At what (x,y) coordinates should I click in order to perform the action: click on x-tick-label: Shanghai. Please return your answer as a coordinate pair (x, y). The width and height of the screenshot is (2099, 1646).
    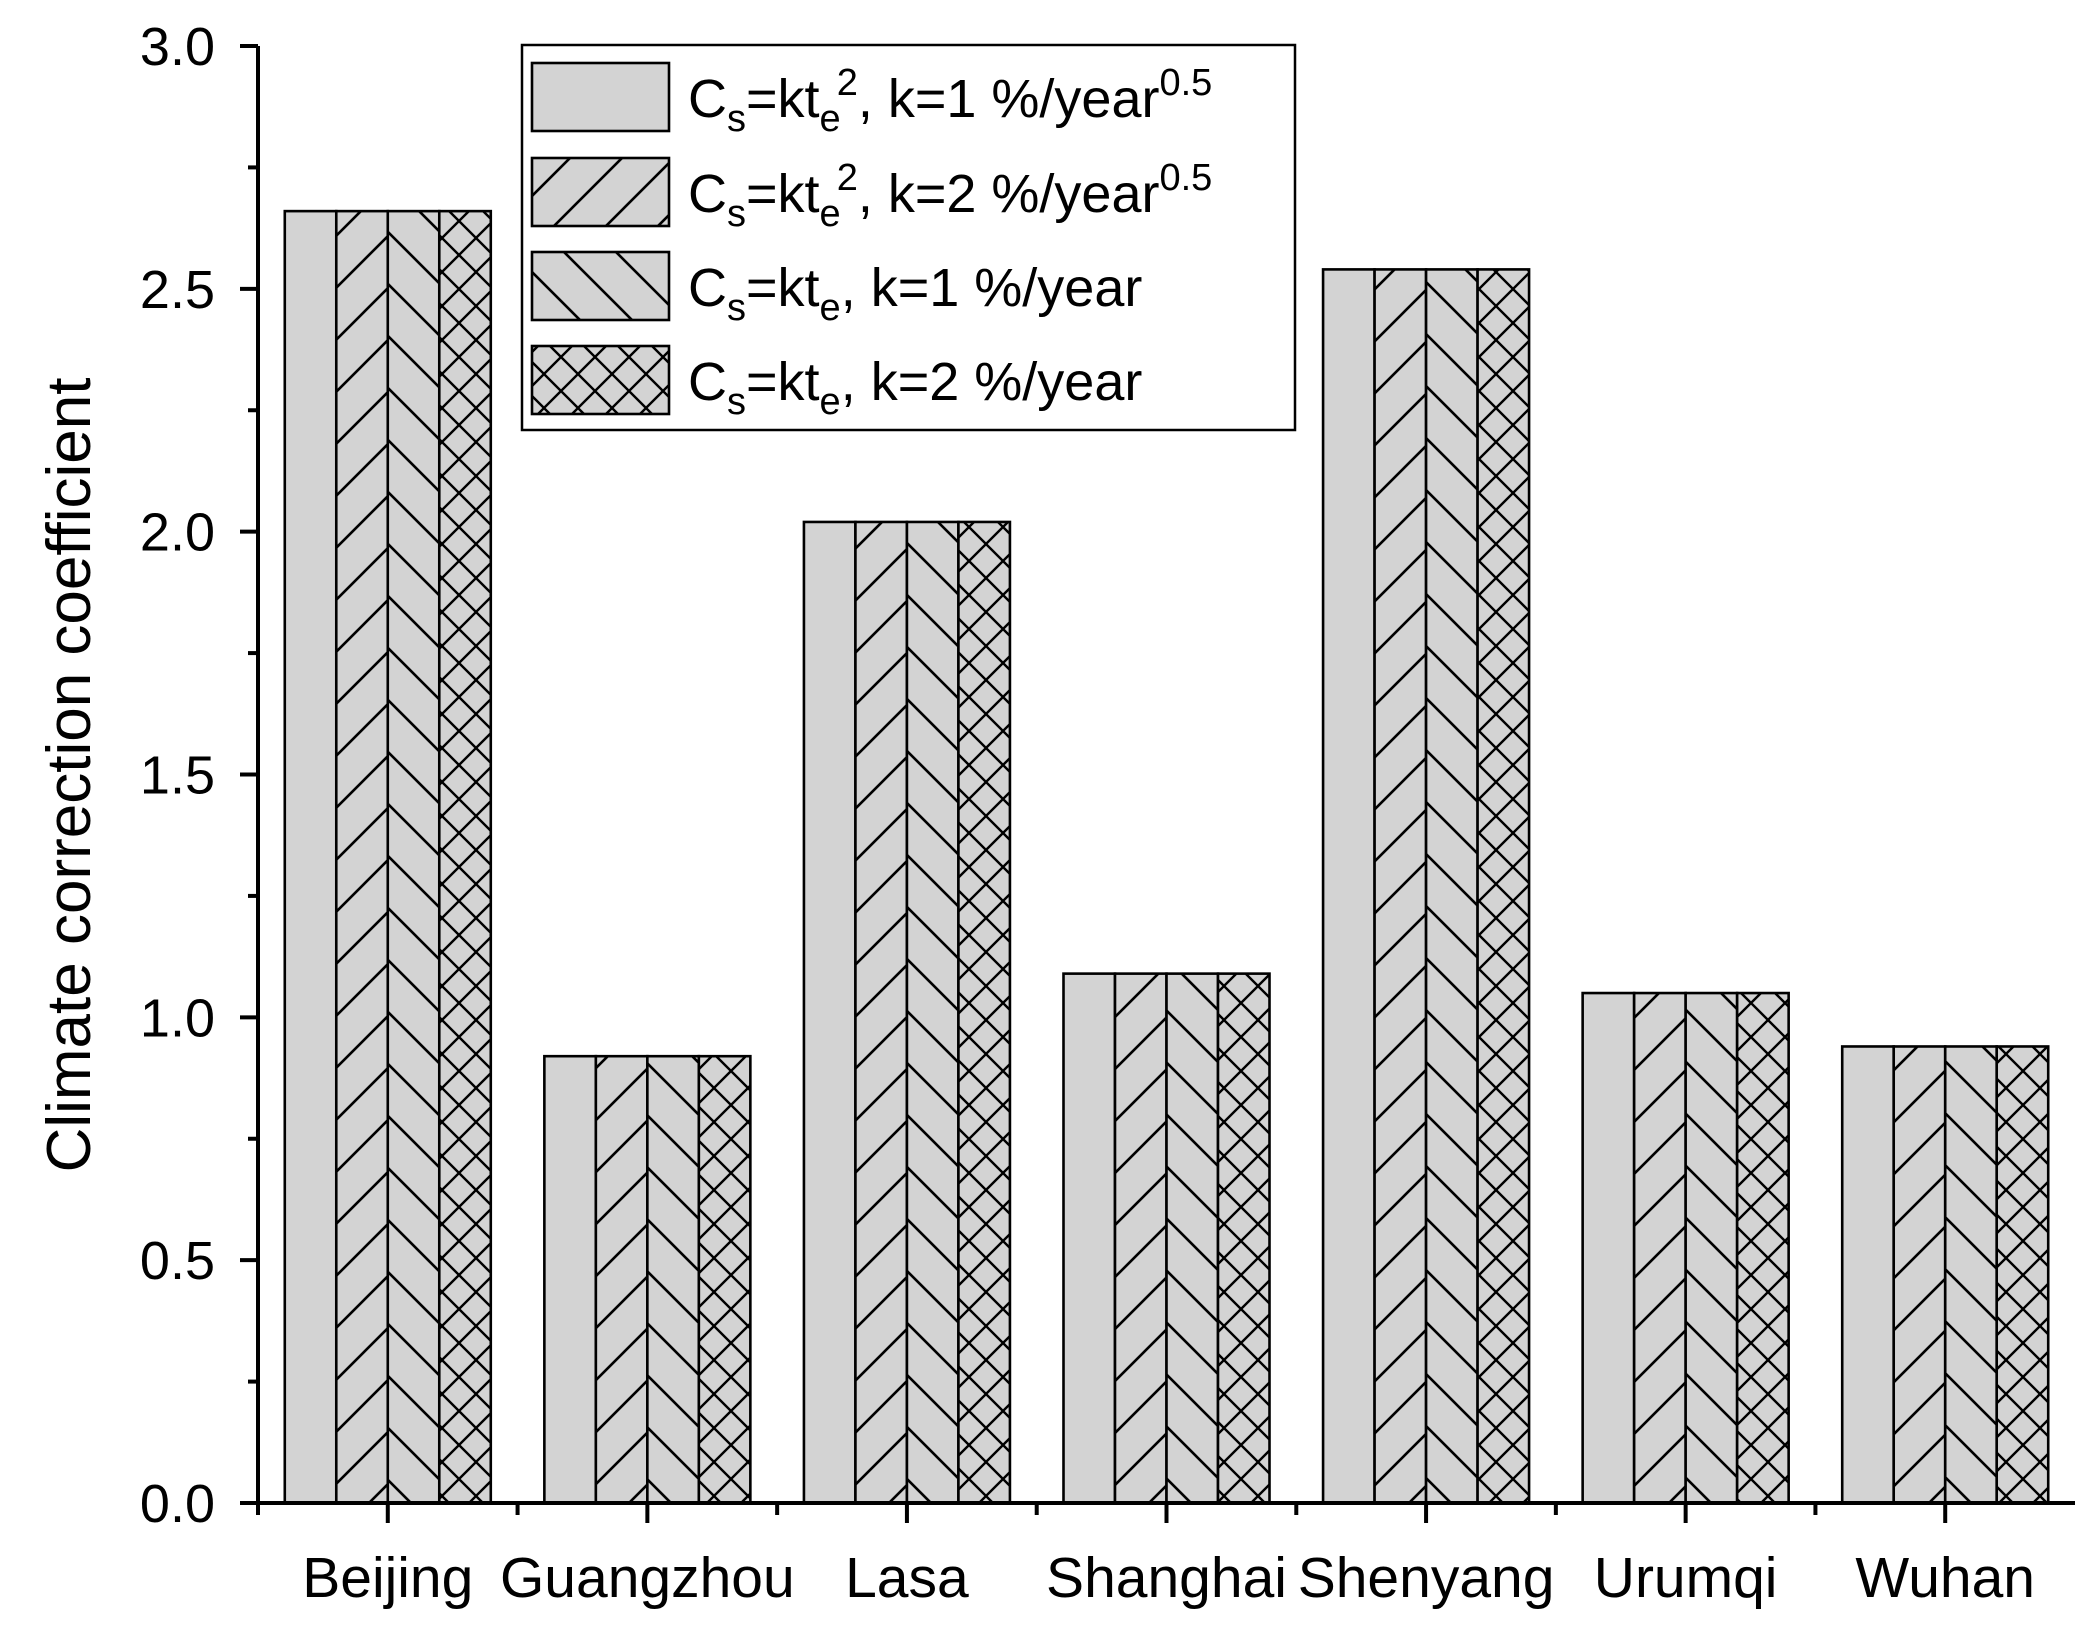
    Looking at the image, I should click on (1166, 1578).